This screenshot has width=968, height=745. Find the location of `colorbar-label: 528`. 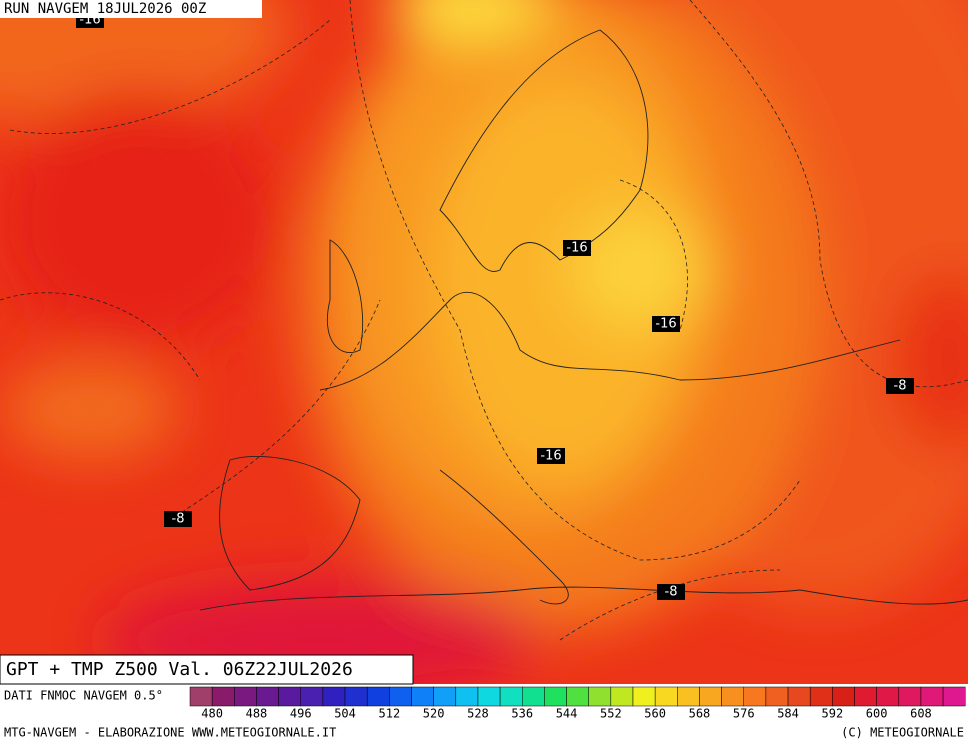

colorbar-label: 528 is located at coordinates (478, 714).